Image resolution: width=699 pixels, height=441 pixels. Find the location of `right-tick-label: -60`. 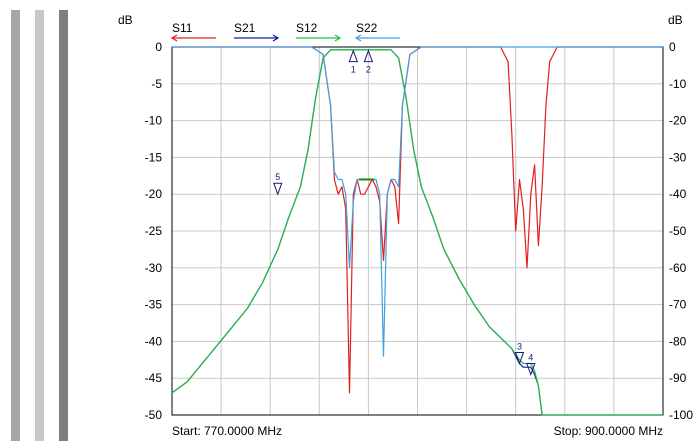

right-tick-label: -60 is located at coordinates (678, 268).